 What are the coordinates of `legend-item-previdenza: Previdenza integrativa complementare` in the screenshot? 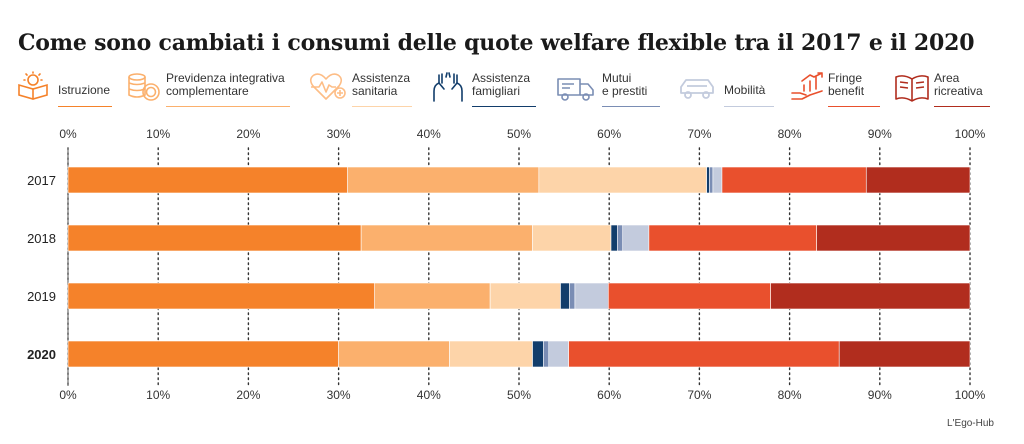 It's located at (208, 88).